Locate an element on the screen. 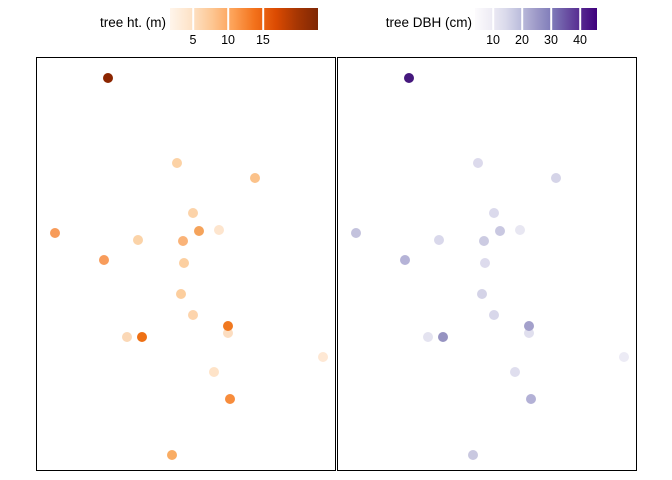  legend-tree-height: tree ht. (m) 5 10 15 is located at coordinates (168, 26).